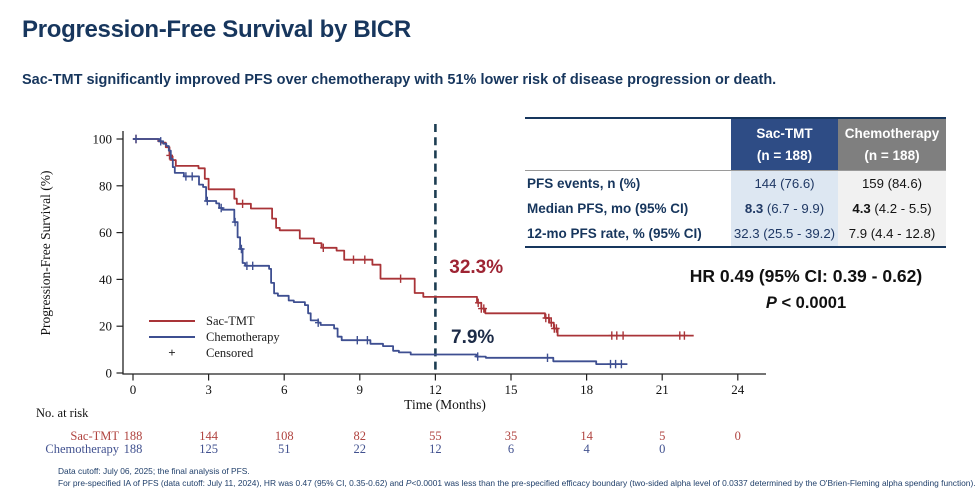  I want to click on legend-item-chemotherapy: Chemotherapy, so click(214, 337).